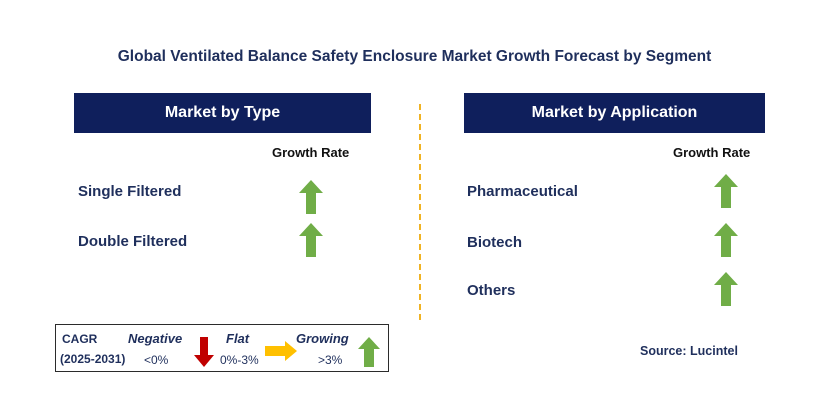 The width and height of the screenshot is (829, 400). I want to click on legend-growing-label: Growing, so click(322, 338).